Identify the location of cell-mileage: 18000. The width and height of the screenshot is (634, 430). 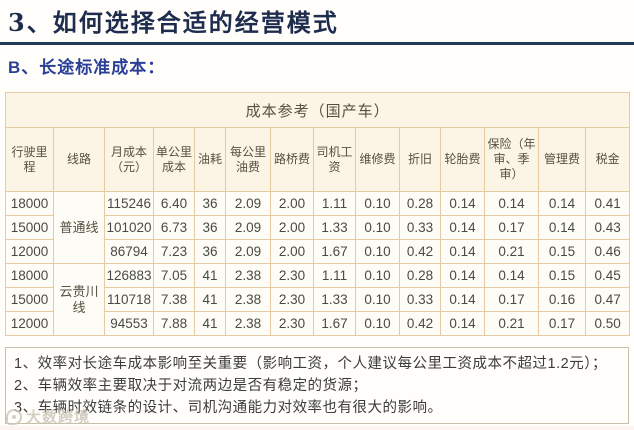
(29, 275).